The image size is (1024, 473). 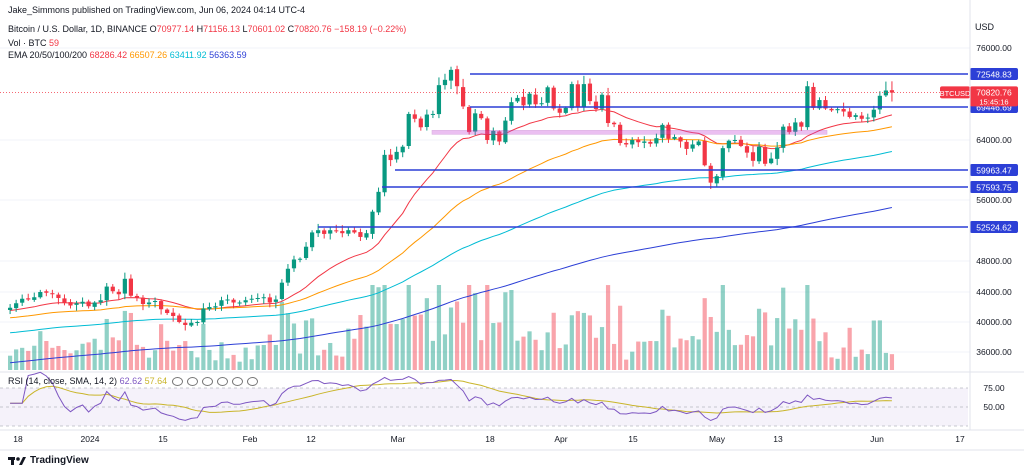 I want to click on low-label: L, so click(x=245, y=29).